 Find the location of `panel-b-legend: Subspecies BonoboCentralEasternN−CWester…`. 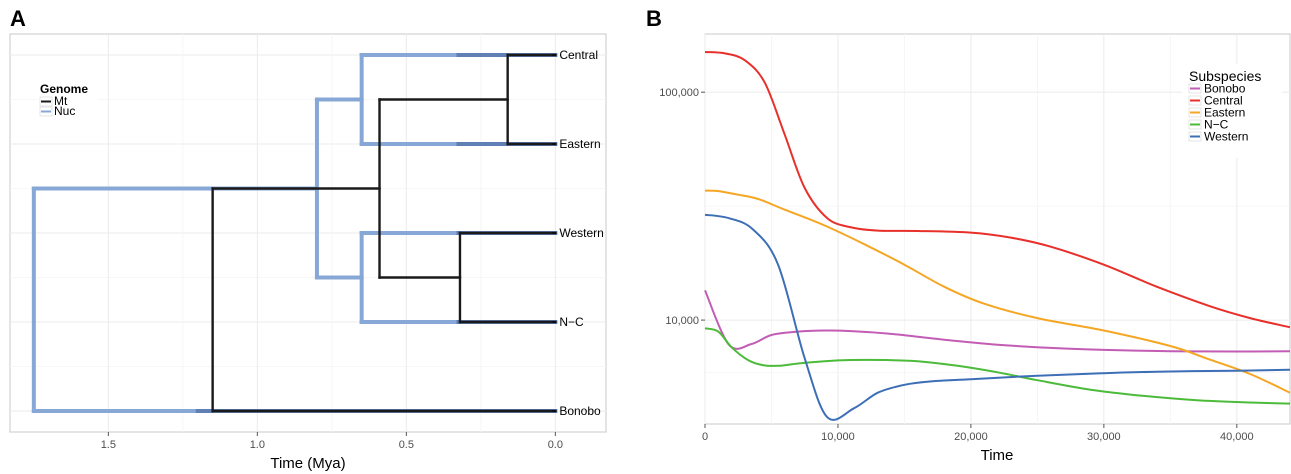

panel-b-legend: Subspecies BonoboCentralEasternN−CWester… is located at coordinates (1232, 111).